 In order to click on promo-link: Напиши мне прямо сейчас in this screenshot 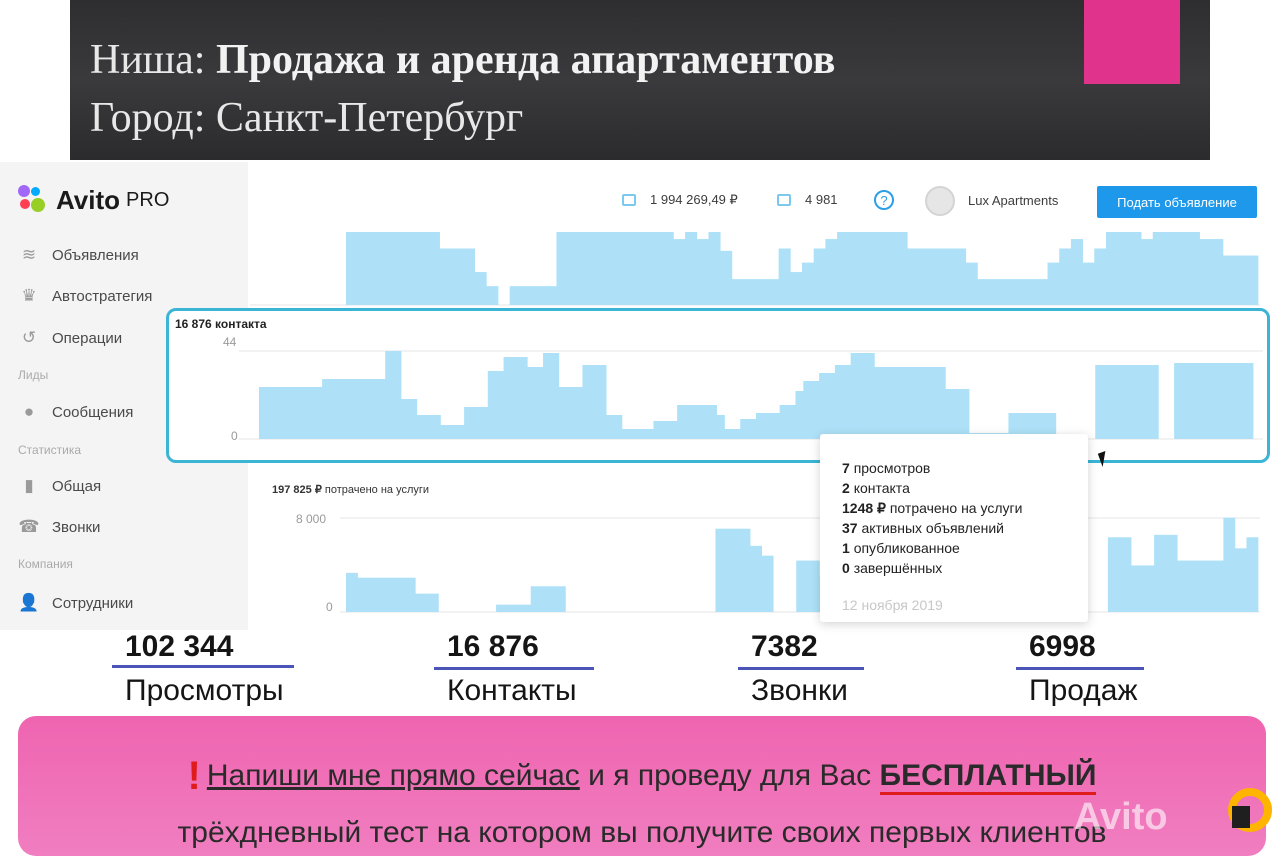, I will do `click(393, 775)`.